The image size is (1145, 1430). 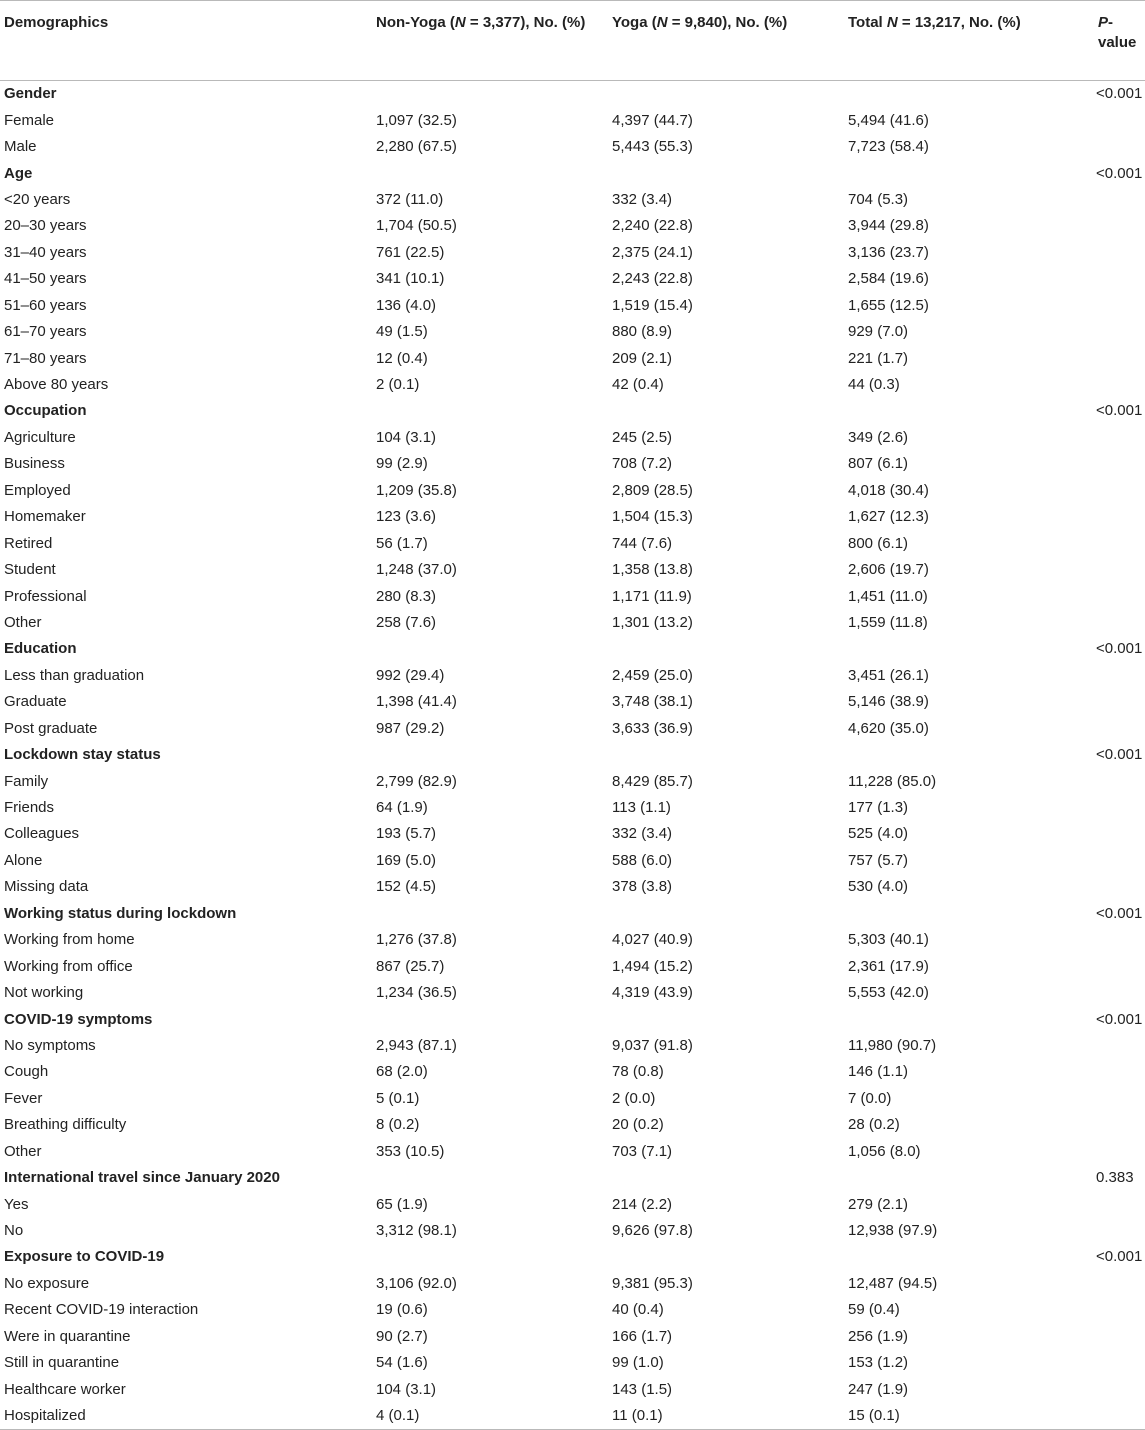 I want to click on yoga-value: 166 (1.7), so click(x=642, y=1336).